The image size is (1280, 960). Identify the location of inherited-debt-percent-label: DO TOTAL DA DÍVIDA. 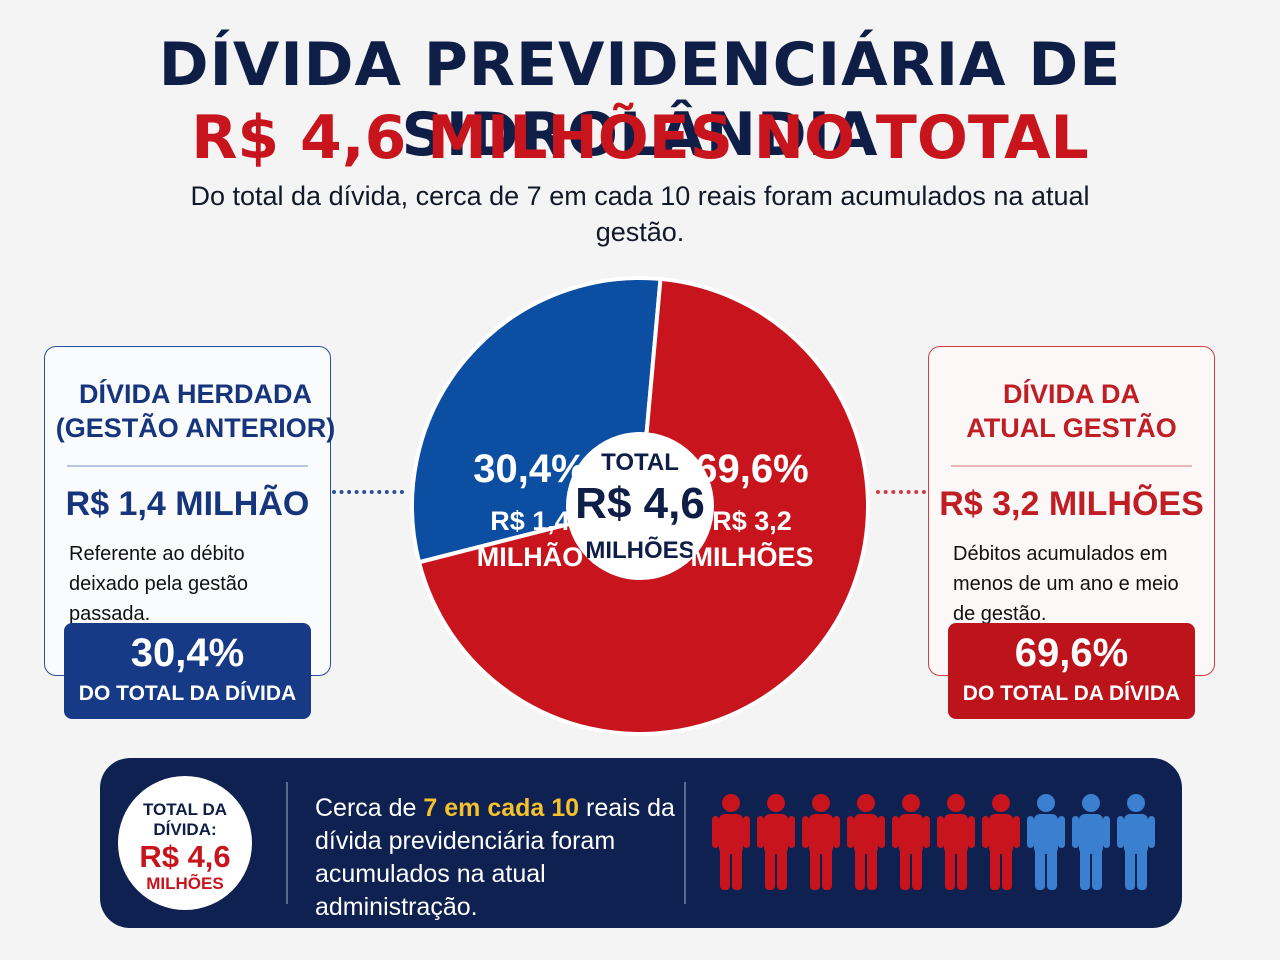
(187, 693).